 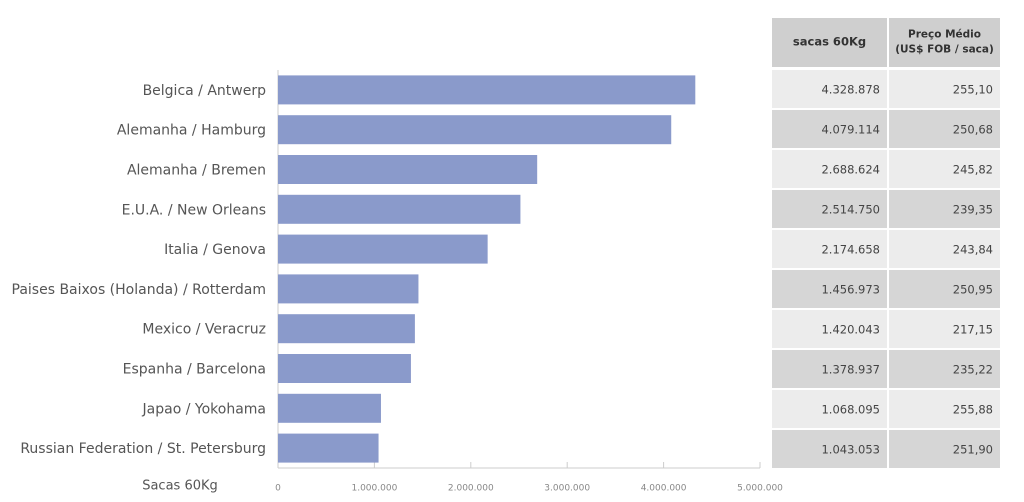 What do you see at coordinates (139, 290) in the screenshot?
I see `y-tick-label: Paises Baixos (Holanda) / Rotterdam` at bounding box center [139, 290].